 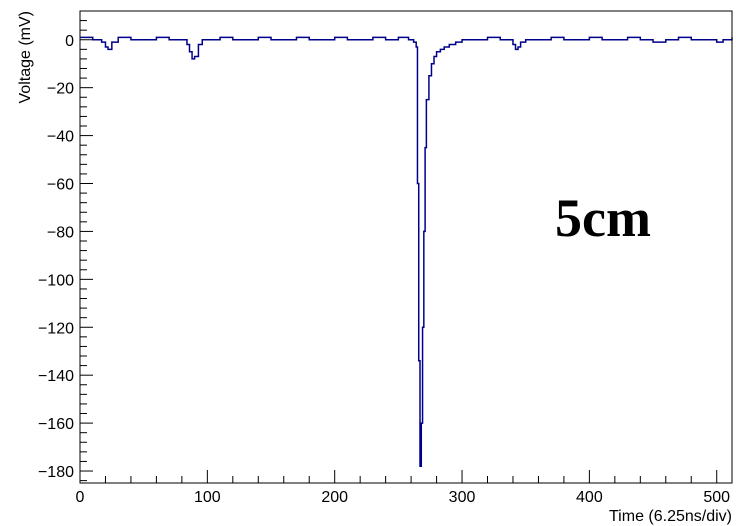 What do you see at coordinates (80, 497) in the screenshot?
I see `x-tick-label: 0` at bounding box center [80, 497].